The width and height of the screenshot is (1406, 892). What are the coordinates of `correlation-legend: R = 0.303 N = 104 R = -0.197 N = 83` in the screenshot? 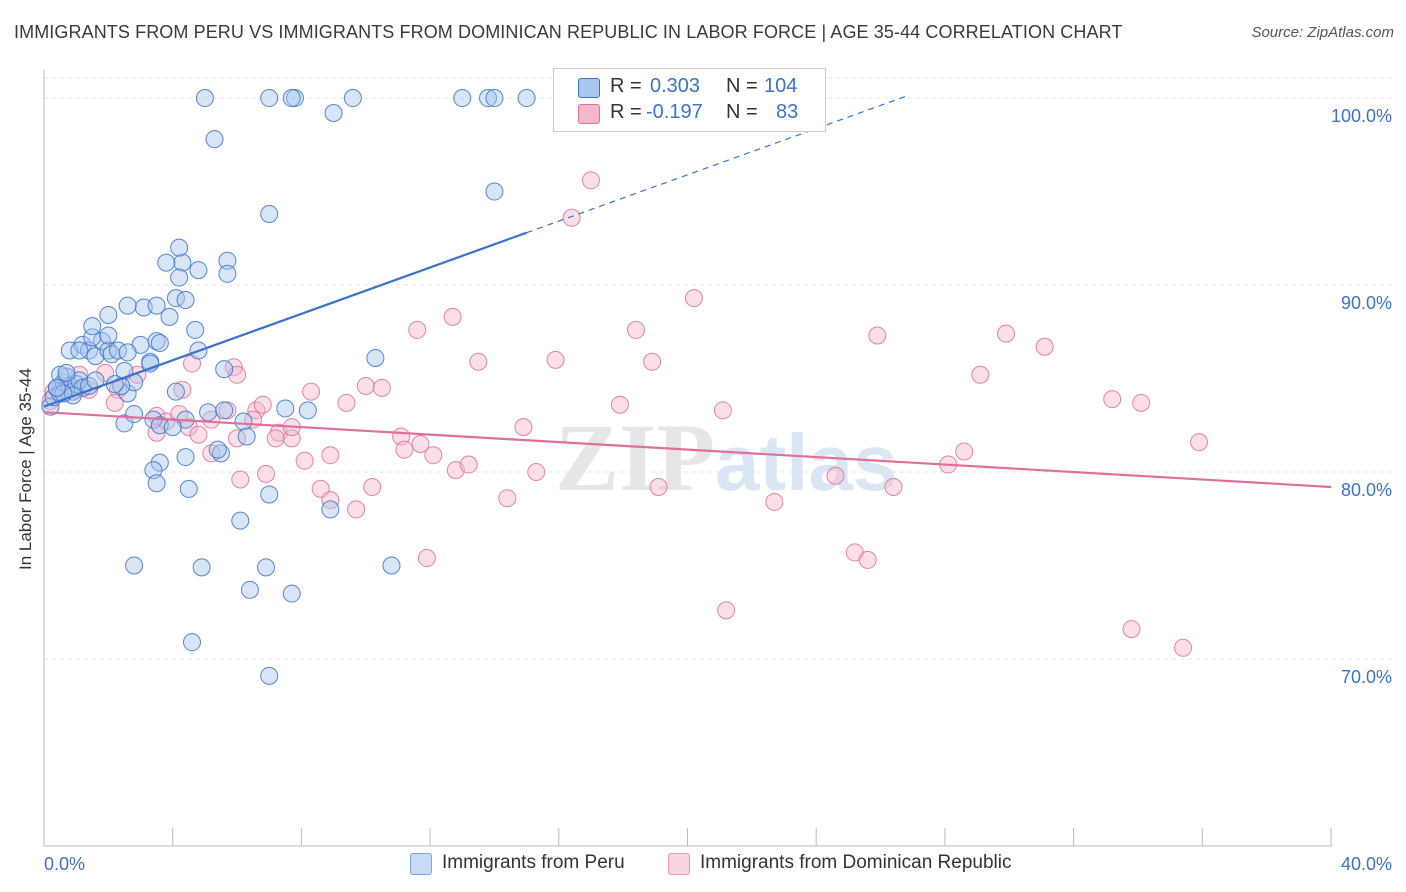 It's located at (689, 100).